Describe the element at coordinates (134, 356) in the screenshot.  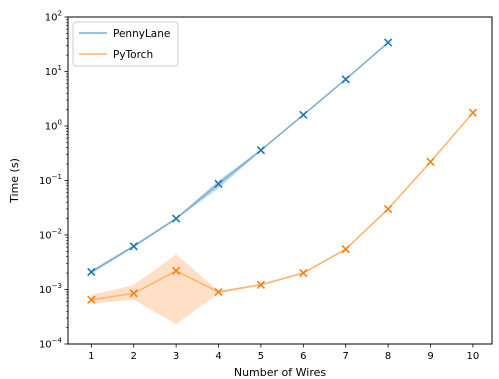
I see `x-tick-label: 2` at that location.